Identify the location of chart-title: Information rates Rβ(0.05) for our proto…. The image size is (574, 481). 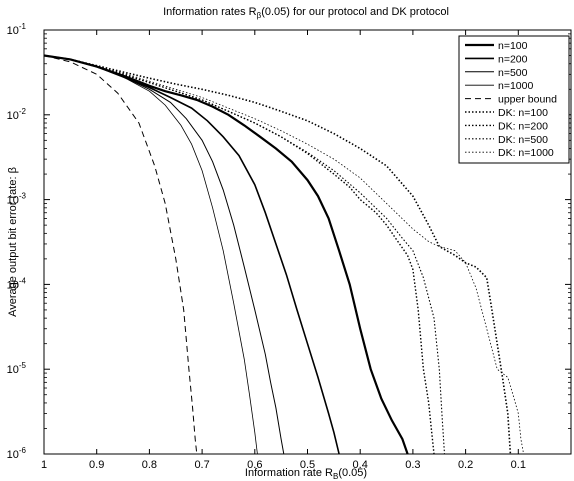
(306, 13).